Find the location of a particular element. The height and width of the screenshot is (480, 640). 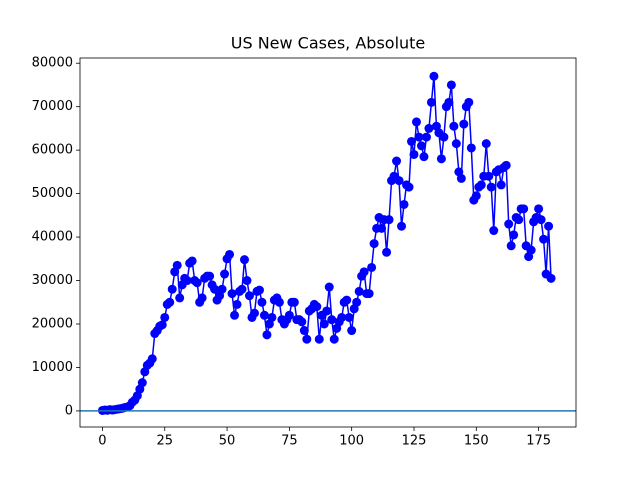

y-tick-label: 30000 is located at coordinates (52, 280).